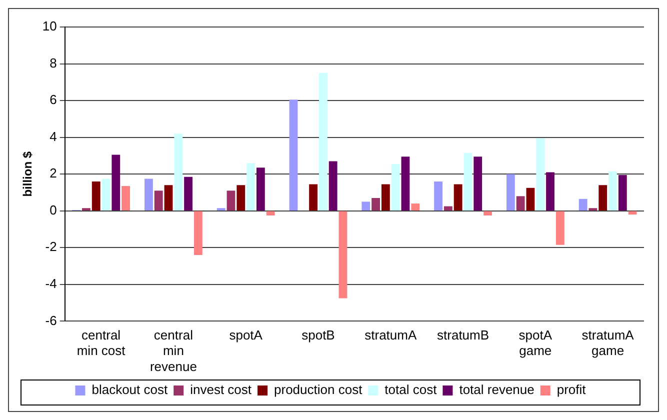  Describe the element at coordinates (51, 246) in the screenshot. I see `y-tick-label: -2` at that location.